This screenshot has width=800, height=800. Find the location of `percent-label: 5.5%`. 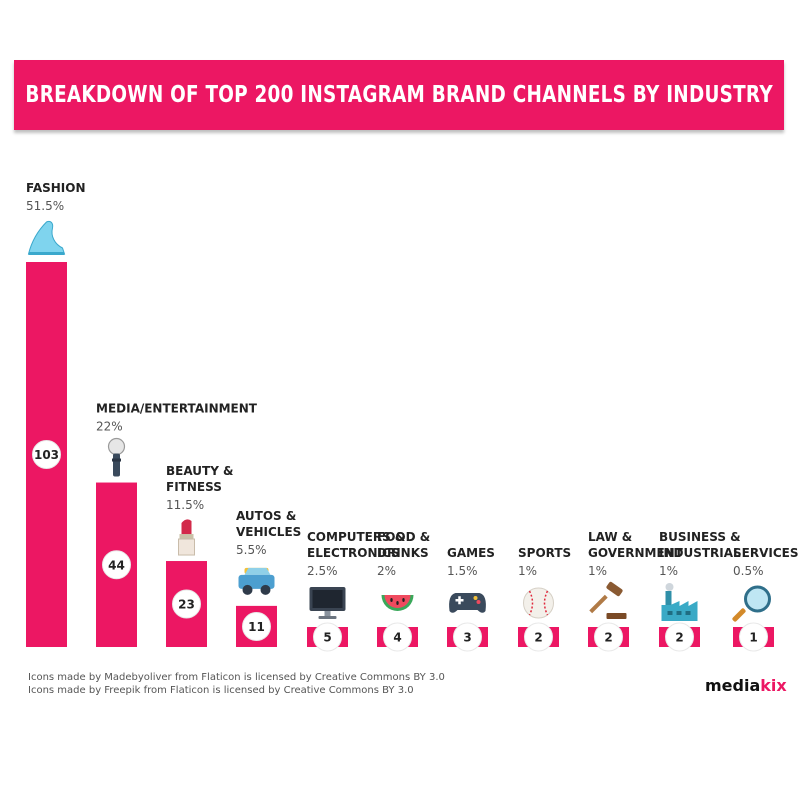

percent-label: 5.5% is located at coordinates (251, 550).